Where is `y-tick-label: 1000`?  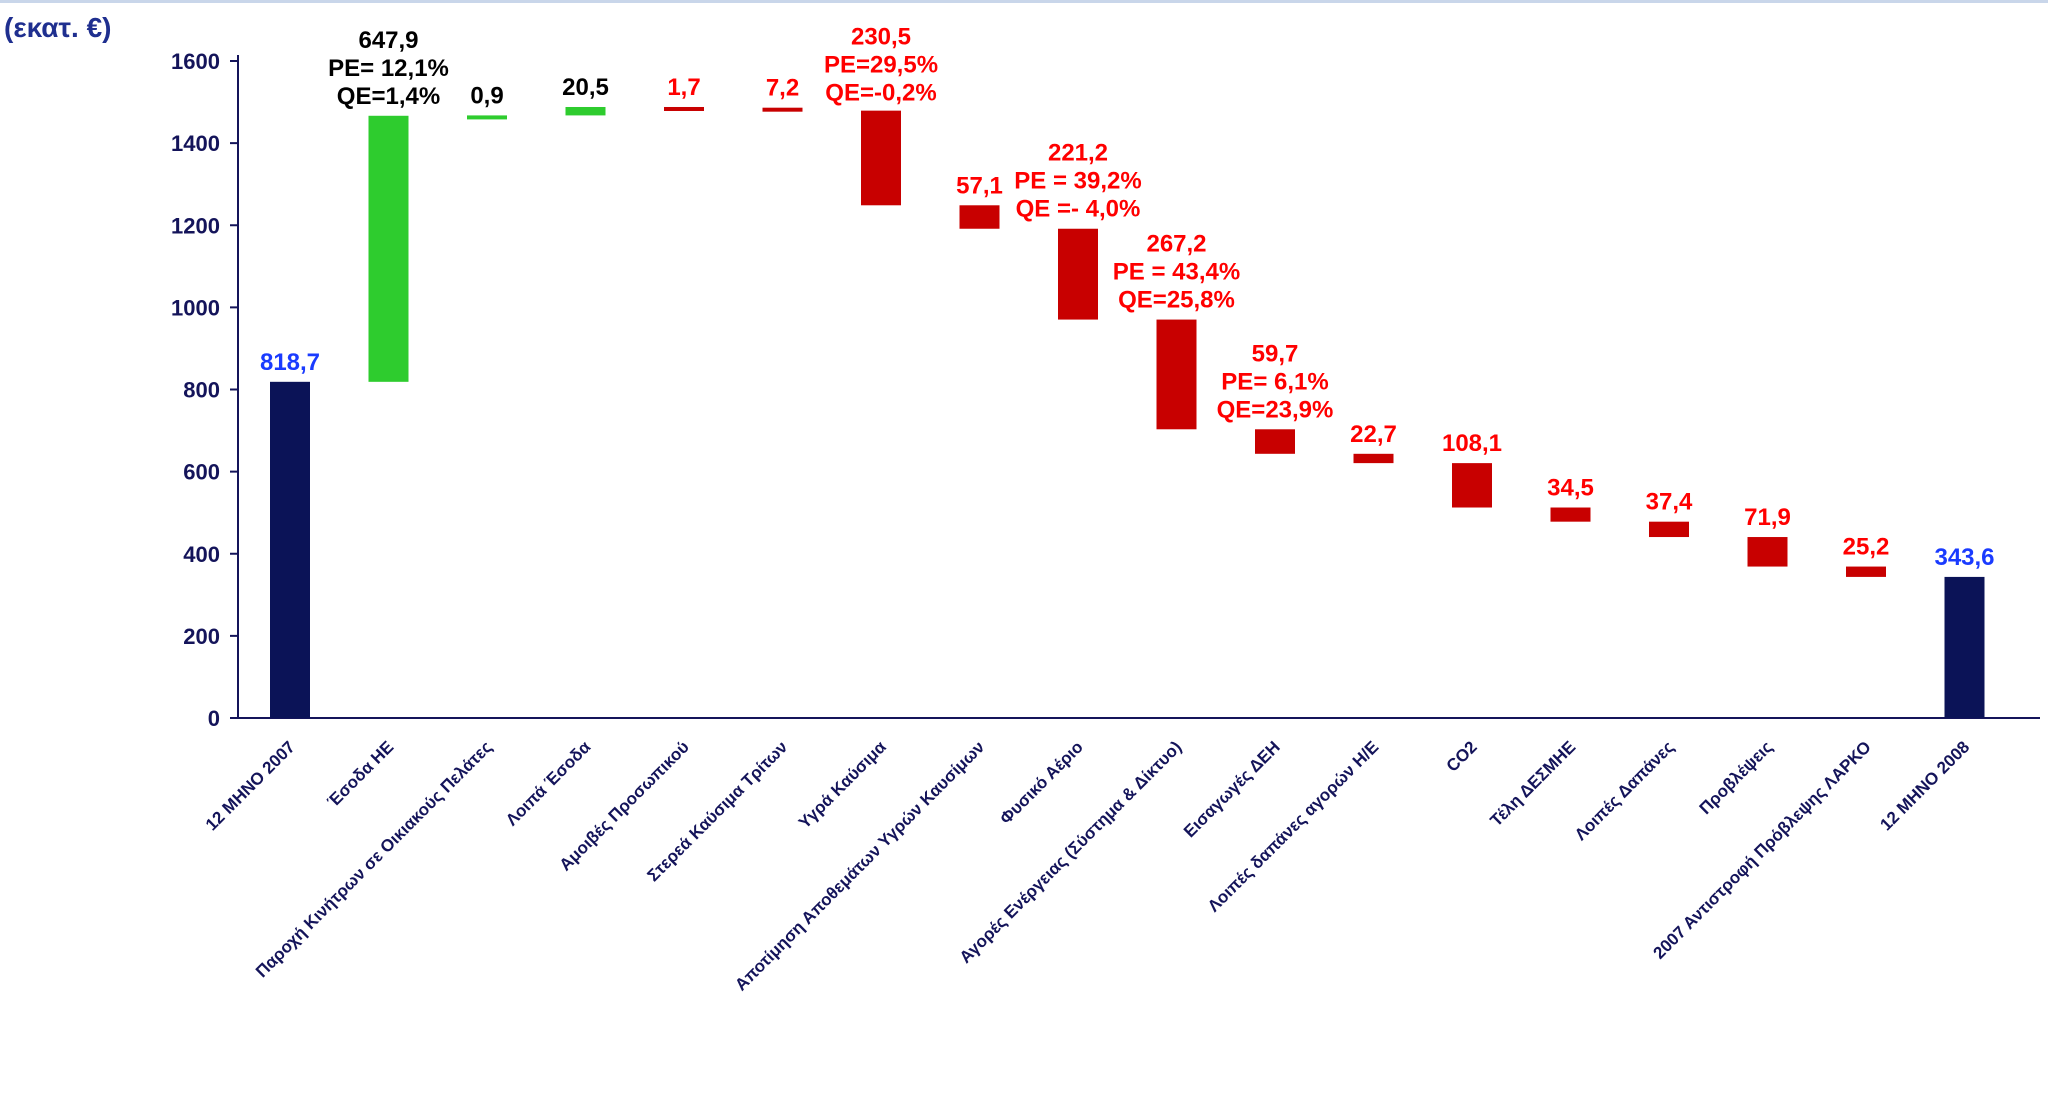
y-tick-label: 1000 is located at coordinates (195, 307).